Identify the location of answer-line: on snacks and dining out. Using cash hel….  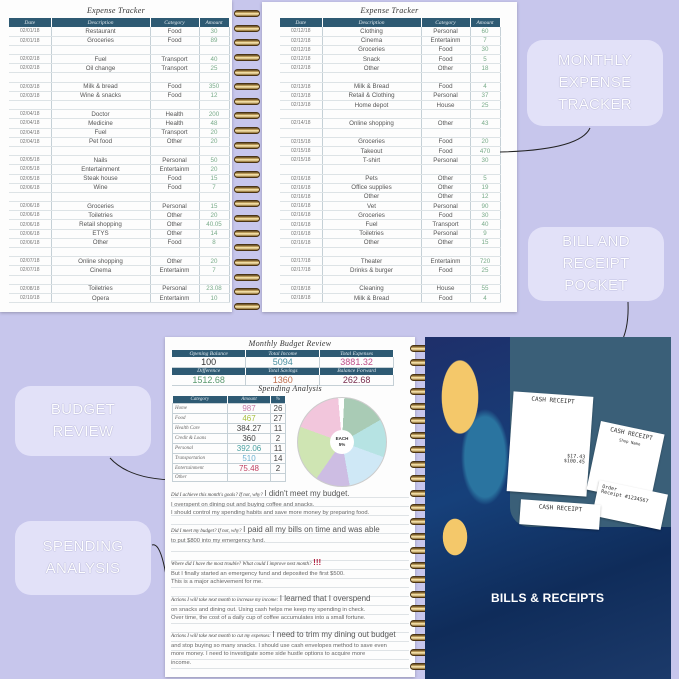
(268, 609).